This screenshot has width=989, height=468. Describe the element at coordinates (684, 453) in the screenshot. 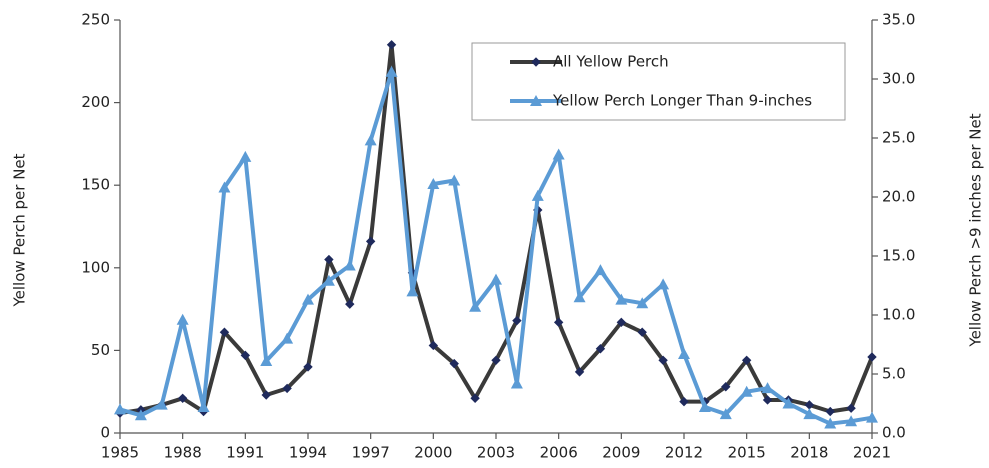

I see `x-tick-label: 2012` at that location.